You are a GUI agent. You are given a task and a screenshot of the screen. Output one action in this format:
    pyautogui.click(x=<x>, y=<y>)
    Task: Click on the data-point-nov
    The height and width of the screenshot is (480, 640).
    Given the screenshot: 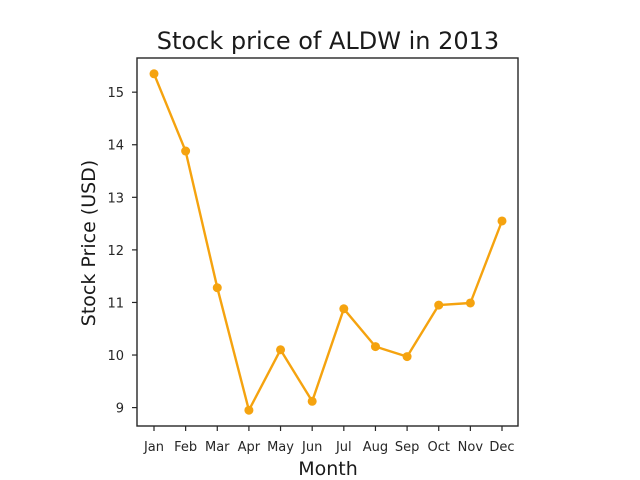 What is the action you would take?
    pyautogui.click(x=470, y=303)
    